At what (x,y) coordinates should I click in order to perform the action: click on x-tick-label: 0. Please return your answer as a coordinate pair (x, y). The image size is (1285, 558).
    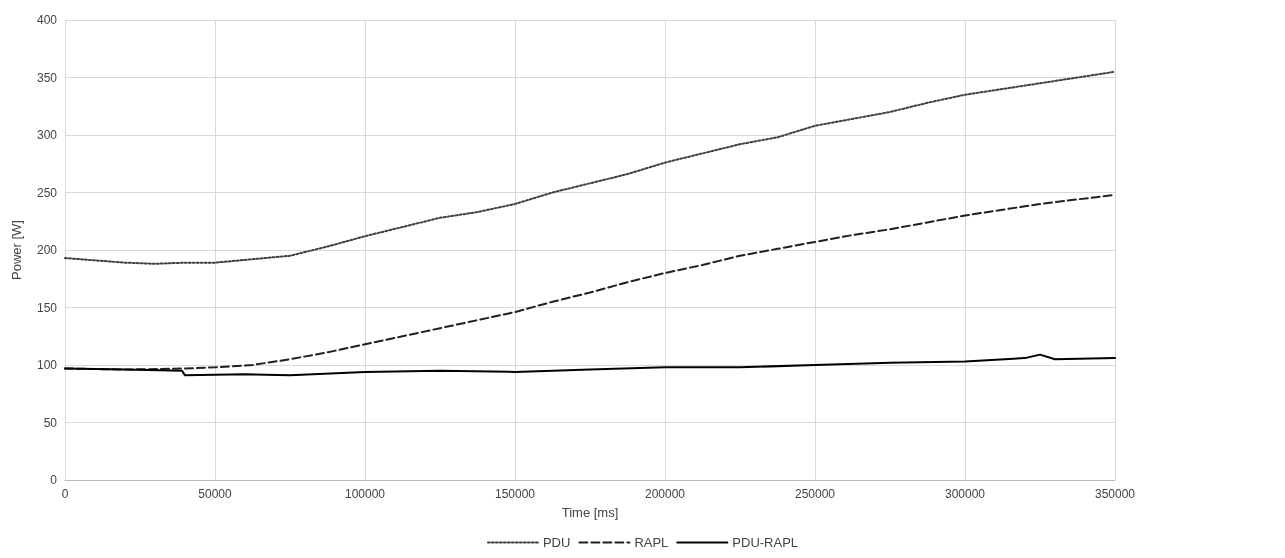
    Looking at the image, I should click on (65, 494).